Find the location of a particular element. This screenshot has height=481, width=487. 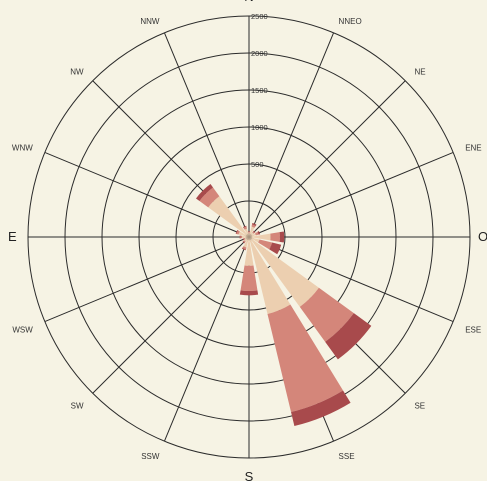

bar-SE-s2 is located at coordinates (326, 314).